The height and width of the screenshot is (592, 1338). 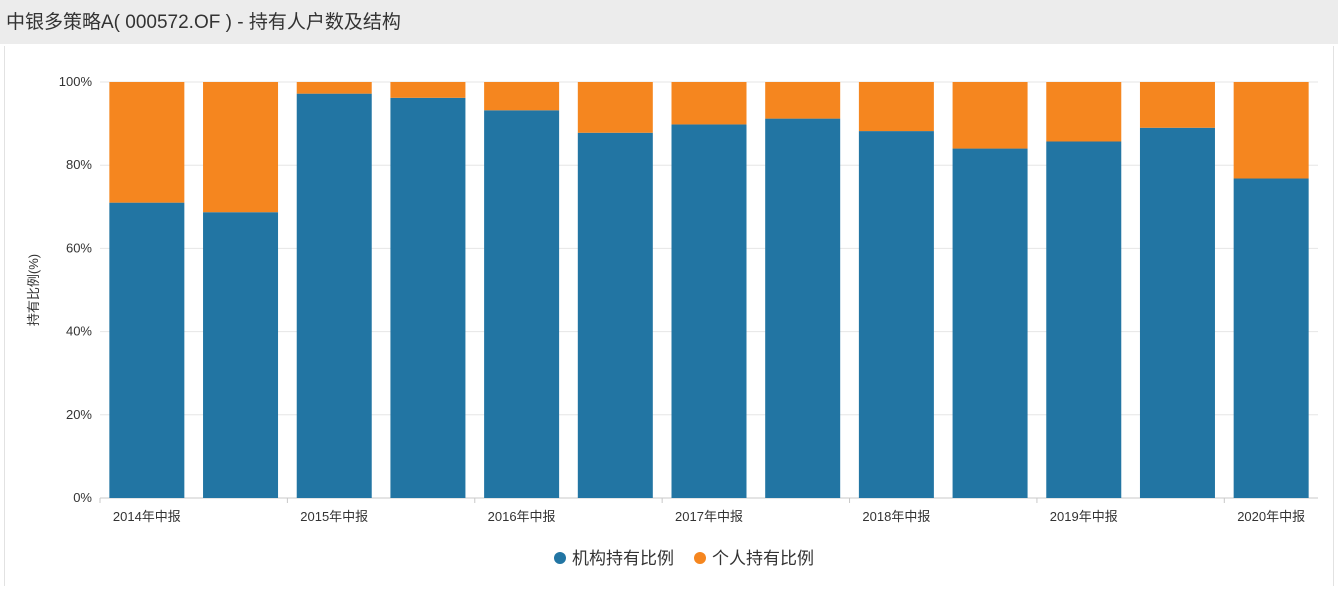 I want to click on x-tick-label: 2015年中报, so click(x=334, y=516).